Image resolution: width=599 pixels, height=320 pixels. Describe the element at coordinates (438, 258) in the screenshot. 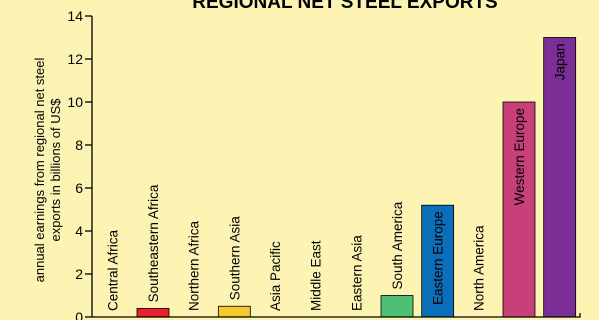

I see `category-label: Eastern Europe` at that location.